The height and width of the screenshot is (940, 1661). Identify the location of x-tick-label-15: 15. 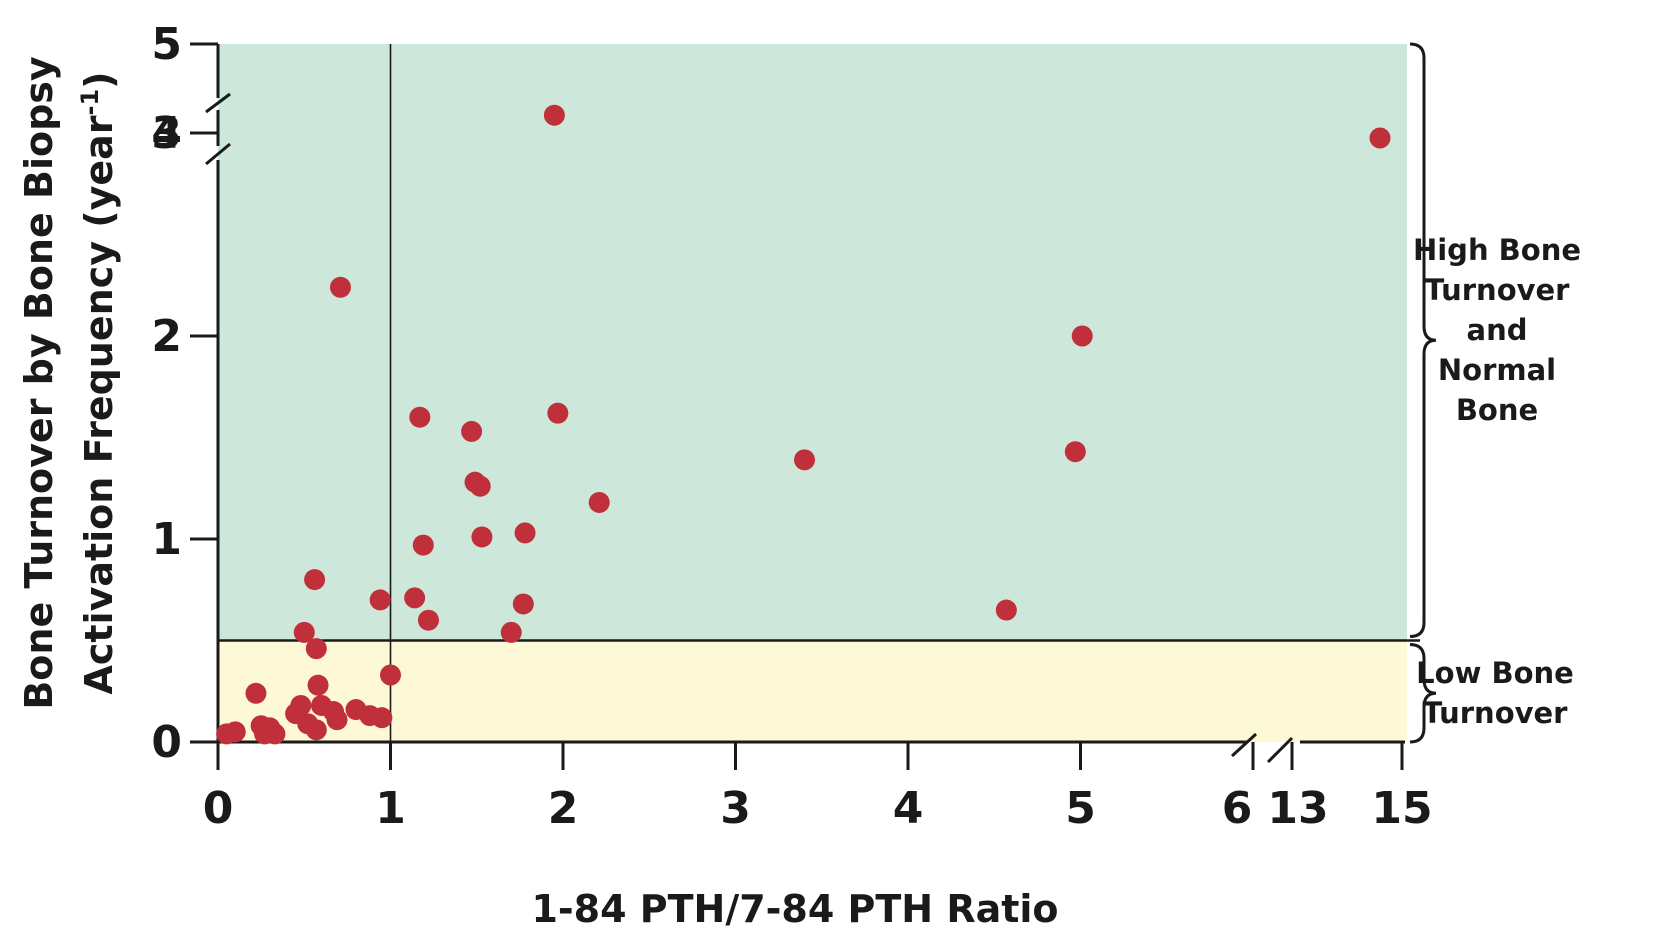
(1401, 808).